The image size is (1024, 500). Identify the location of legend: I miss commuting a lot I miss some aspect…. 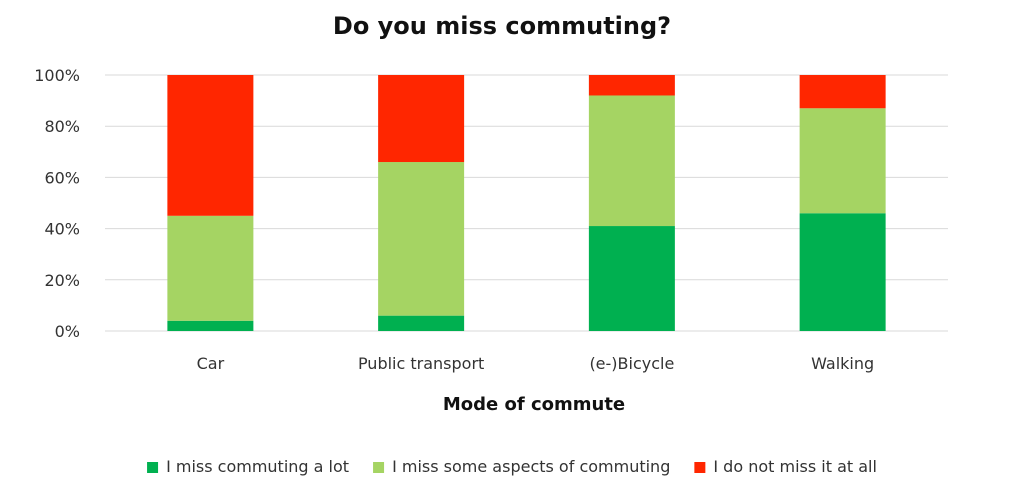
(512, 466).